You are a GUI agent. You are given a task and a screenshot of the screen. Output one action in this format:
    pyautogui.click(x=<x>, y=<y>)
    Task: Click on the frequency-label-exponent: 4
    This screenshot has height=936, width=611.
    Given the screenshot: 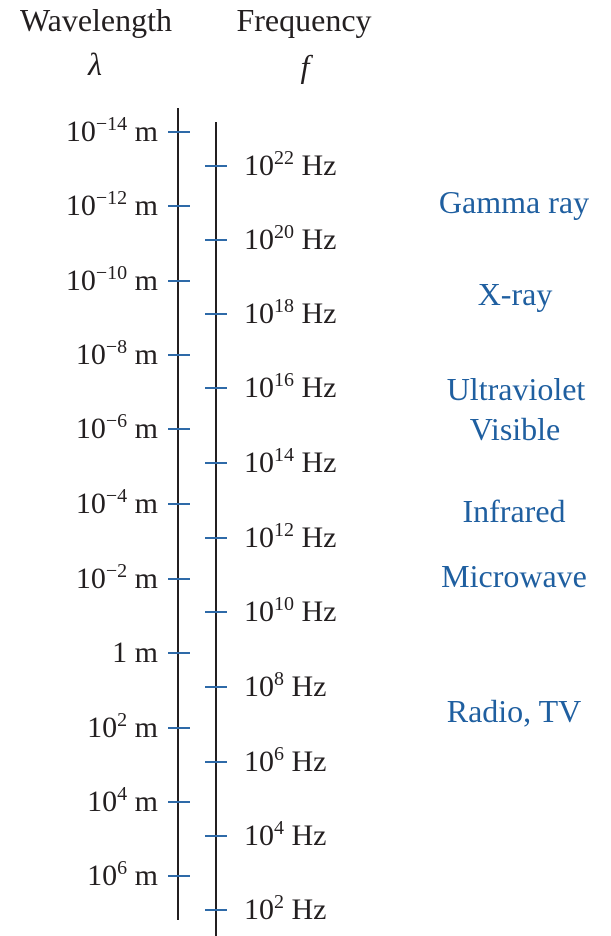 What is the action you would take?
    pyautogui.click(x=279, y=828)
    